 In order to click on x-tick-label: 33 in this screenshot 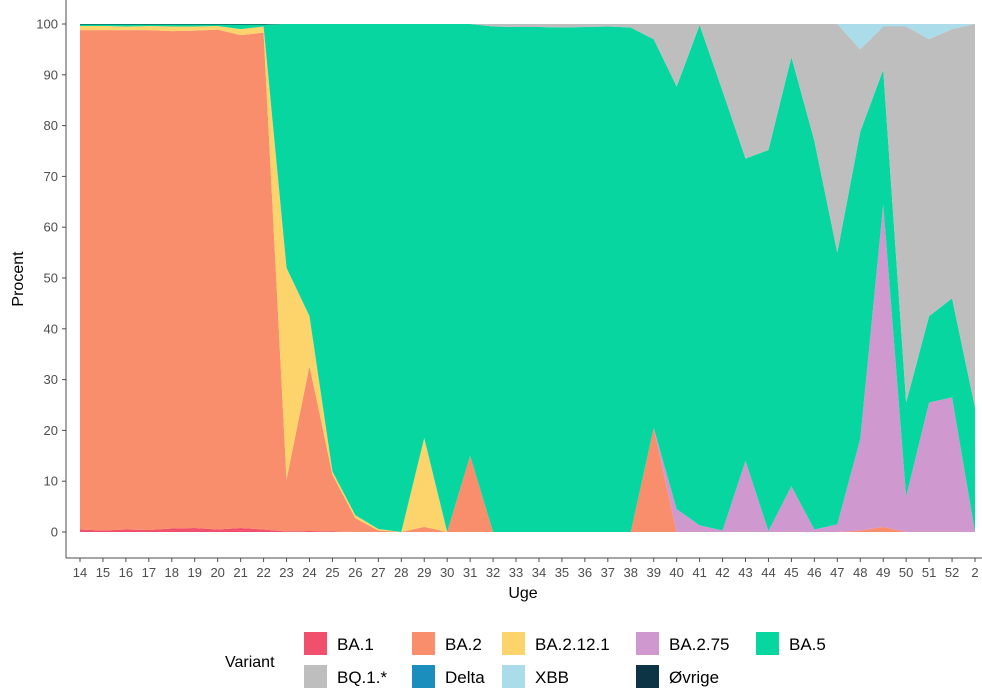, I will do `click(516, 572)`.